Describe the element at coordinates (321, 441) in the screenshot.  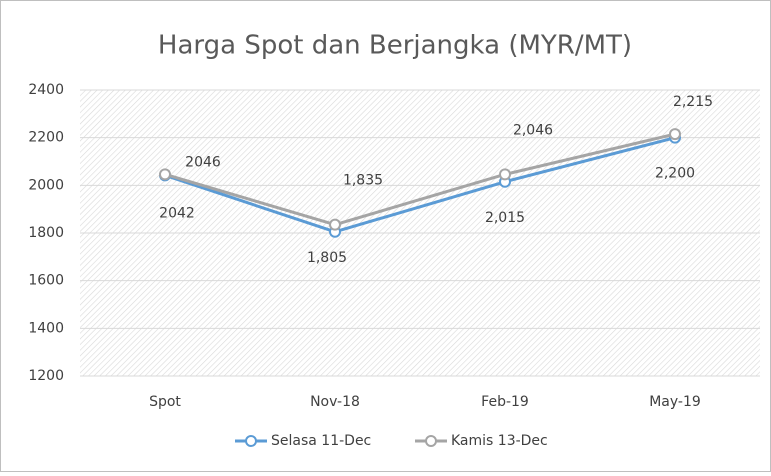
I see `legend-label: Selasa 11-Dec` at that location.